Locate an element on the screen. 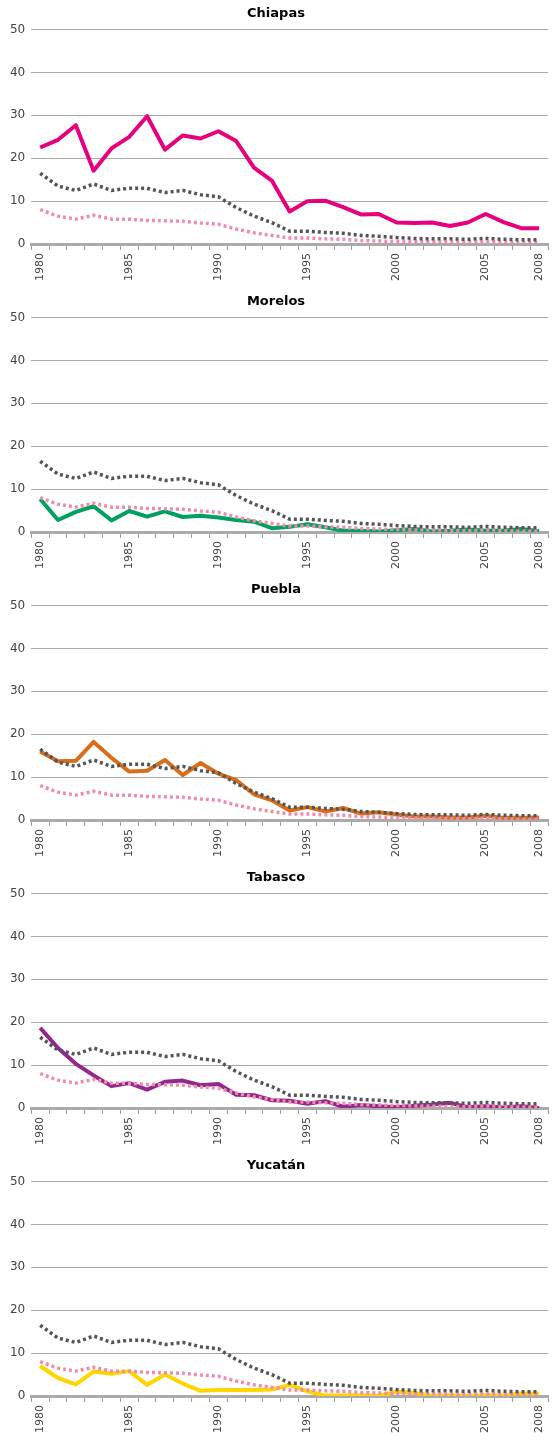 Image resolution: width=556 pixels, height=1442 pixels. chart-title: Tabasco is located at coordinates (276, 877).